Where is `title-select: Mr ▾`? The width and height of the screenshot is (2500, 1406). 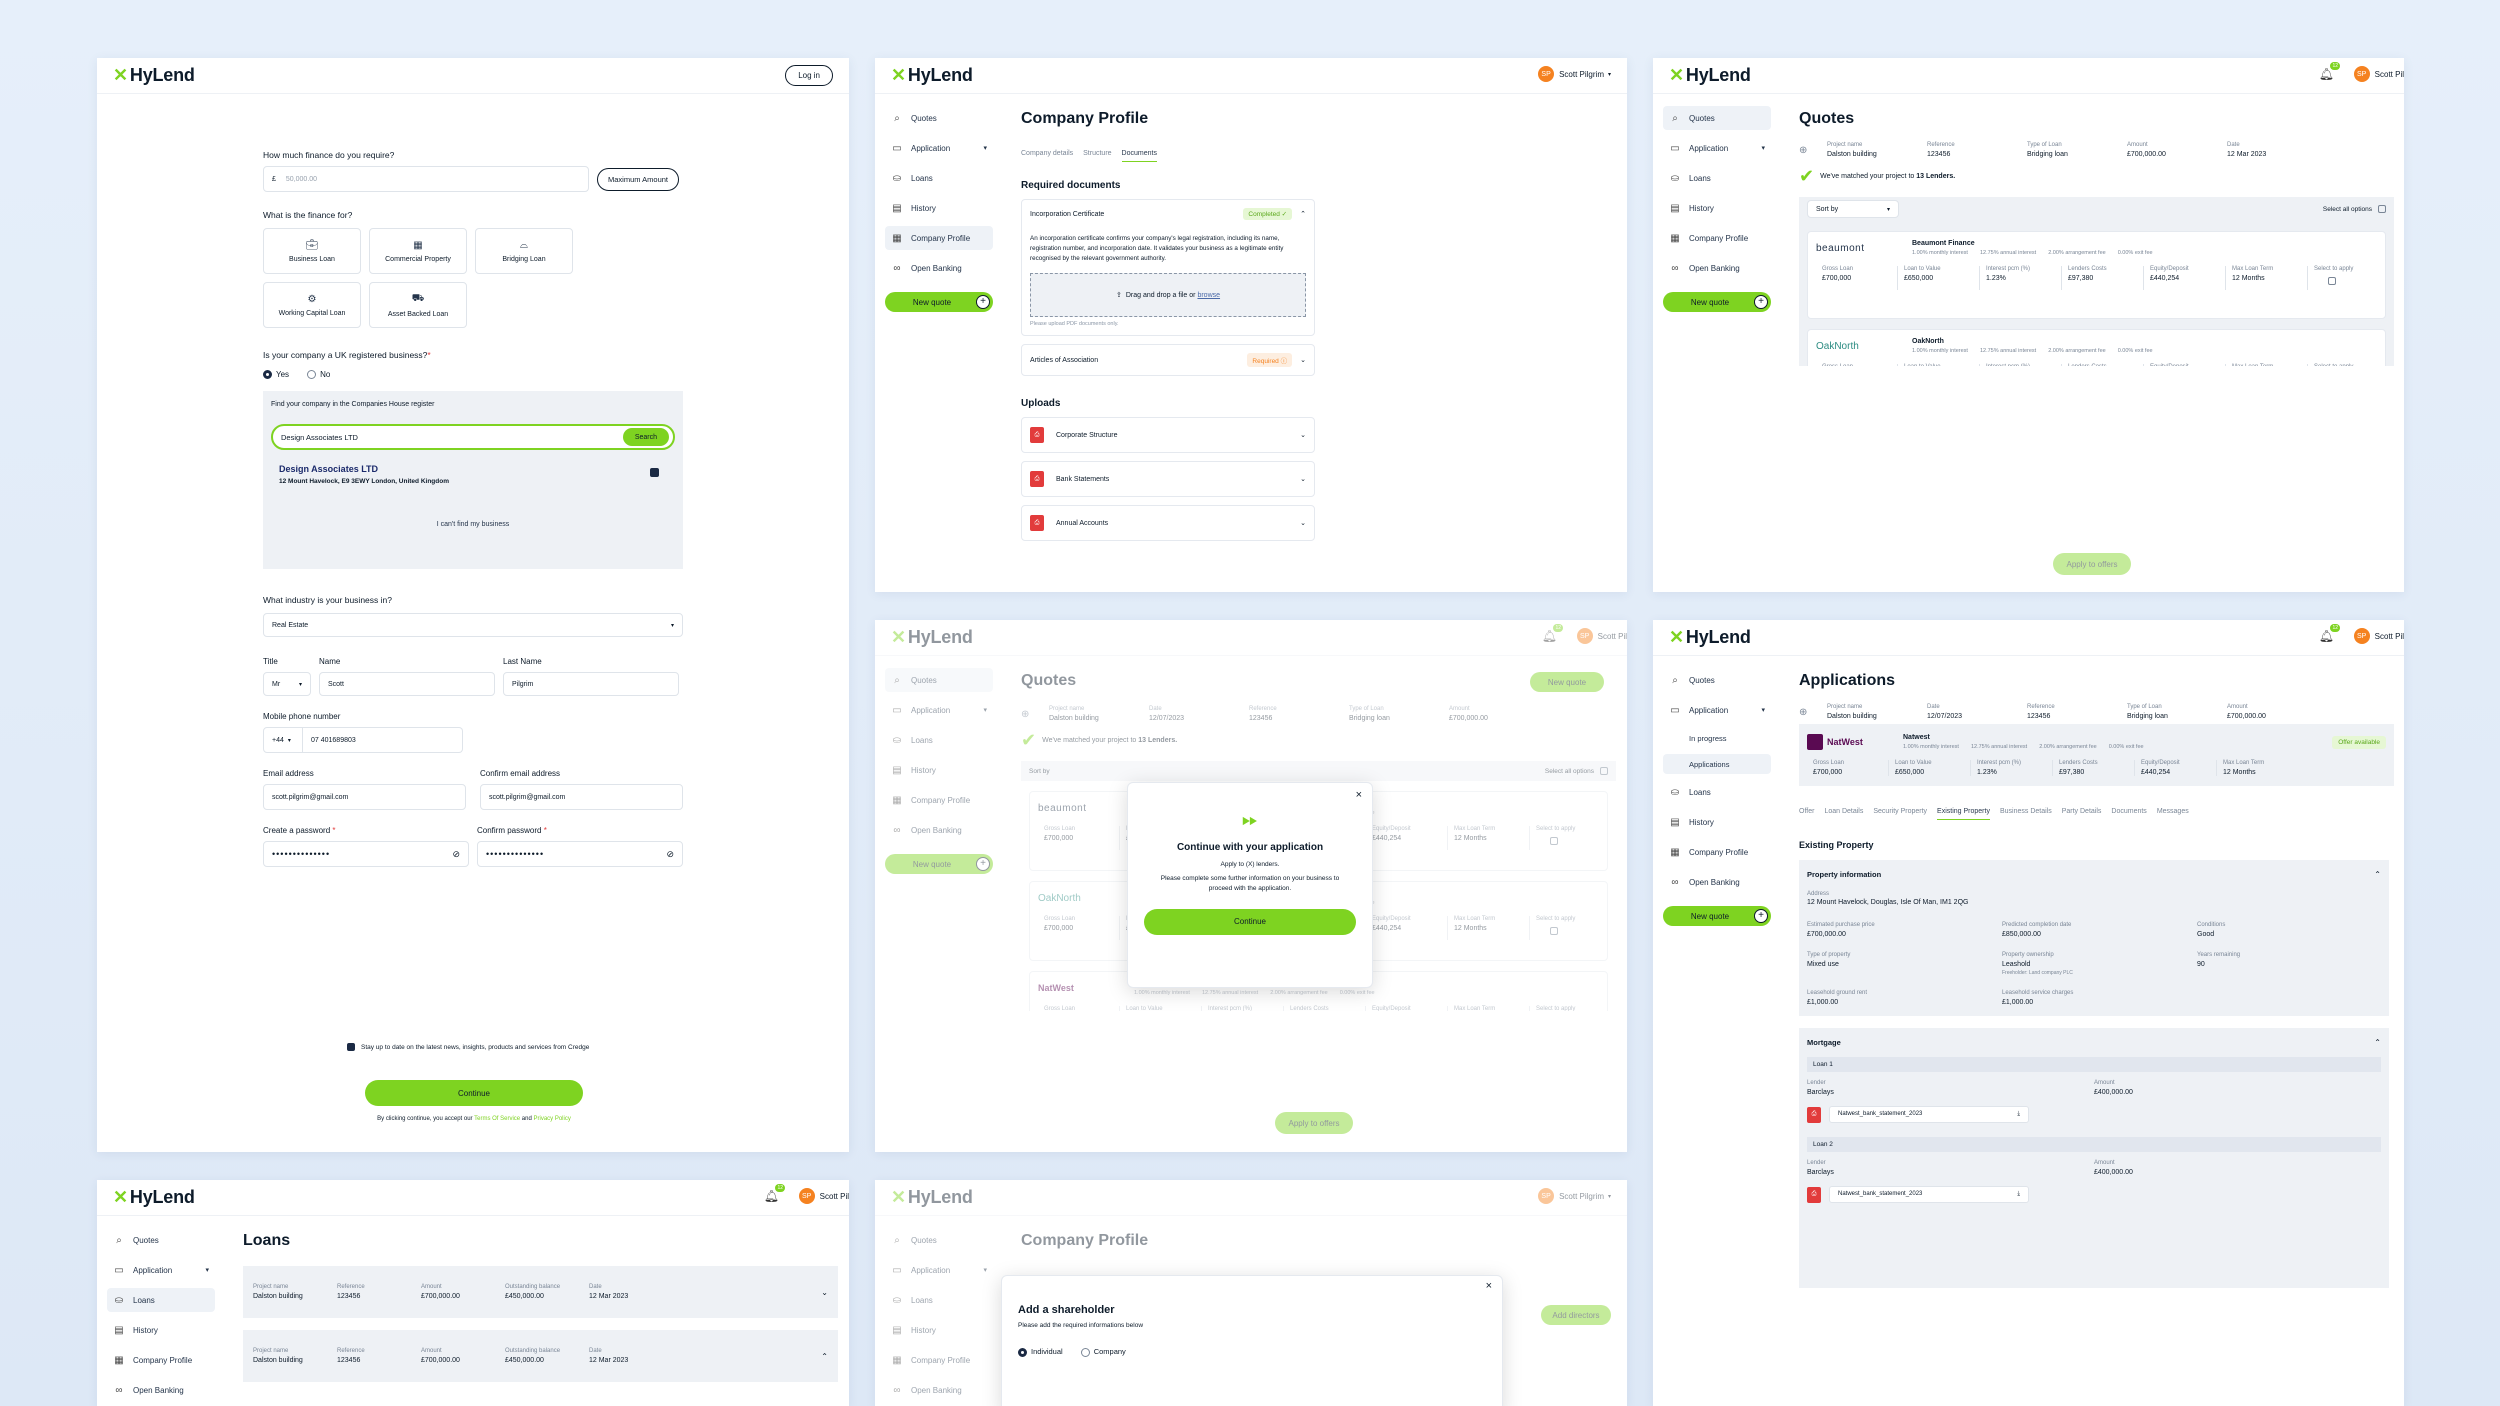
title-select: Mr ▾ is located at coordinates (287, 684).